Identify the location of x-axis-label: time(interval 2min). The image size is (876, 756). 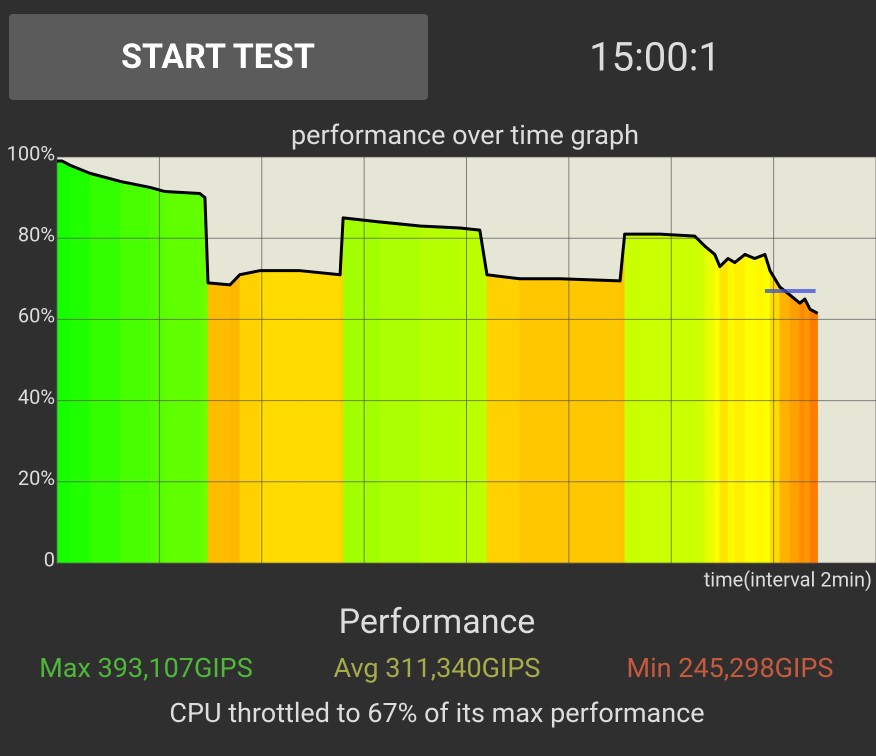
(788, 579).